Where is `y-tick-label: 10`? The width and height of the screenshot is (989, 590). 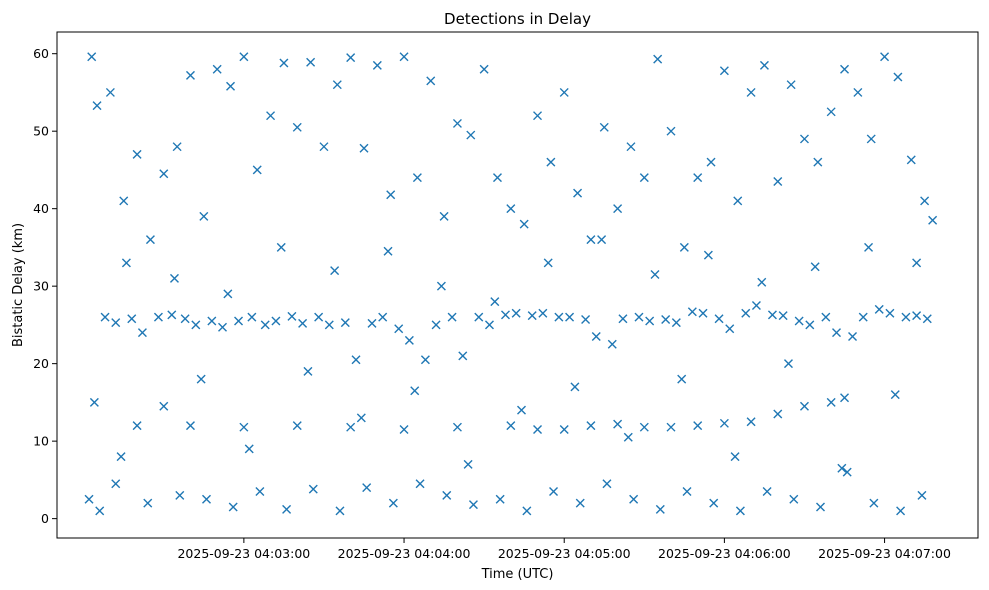
y-tick-label: 10 is located at coordinates (41, 441).